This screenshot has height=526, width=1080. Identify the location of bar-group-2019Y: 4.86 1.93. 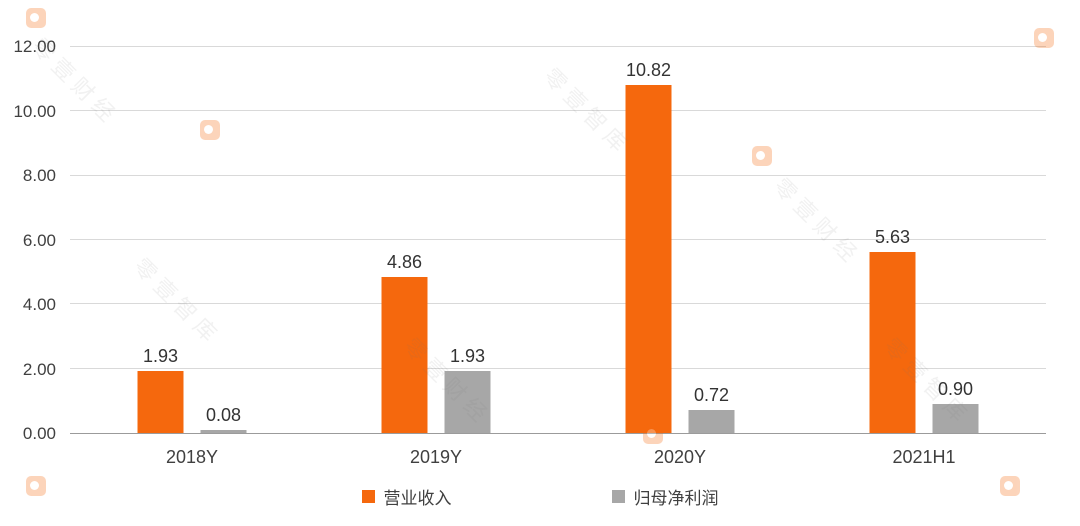
(436, 240).